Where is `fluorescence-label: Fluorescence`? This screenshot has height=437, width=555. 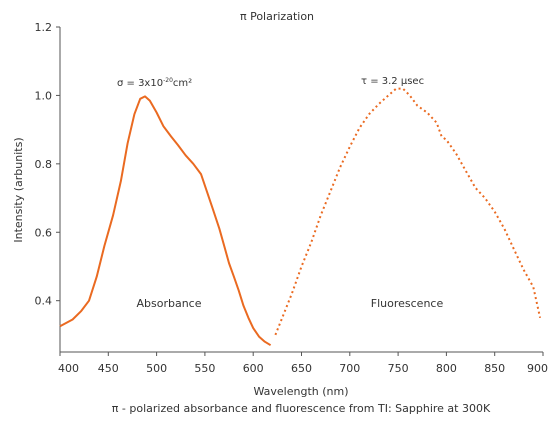
fluorescence-label: Fluorescence is located at coordinates (407, 303).